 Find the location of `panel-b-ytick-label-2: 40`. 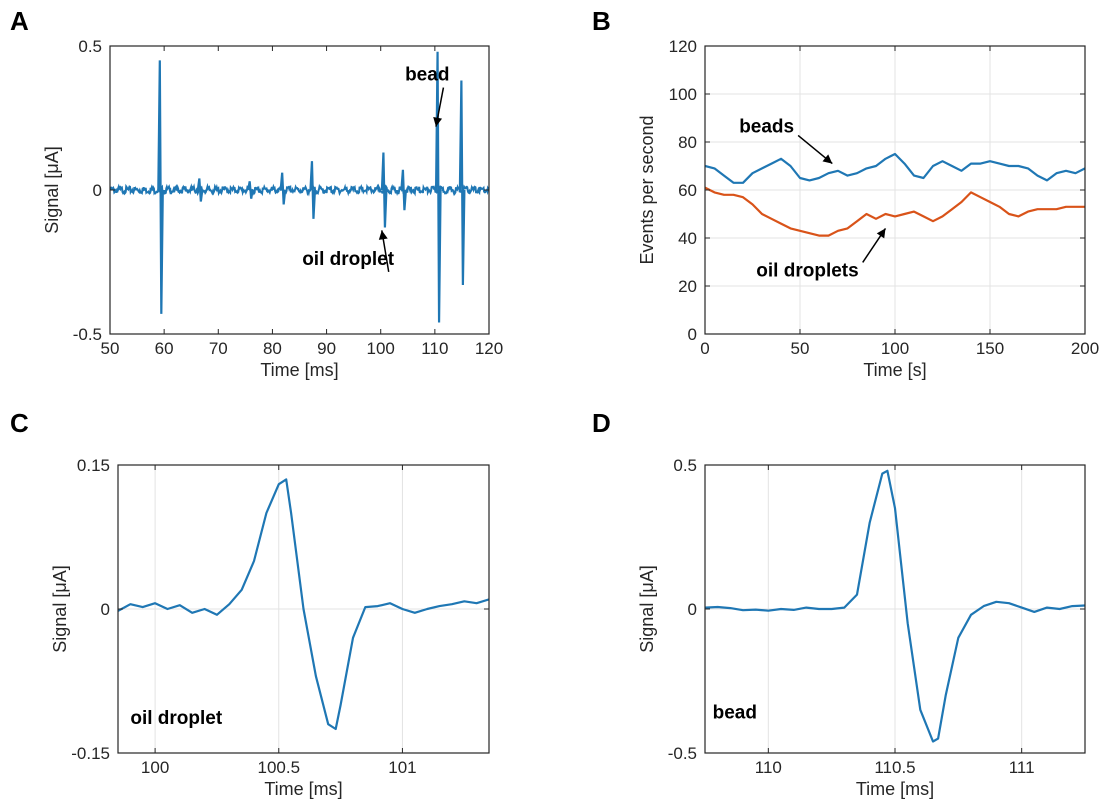

panel-b-ytick-label-2: 40 is located at coordinates (687, 238).